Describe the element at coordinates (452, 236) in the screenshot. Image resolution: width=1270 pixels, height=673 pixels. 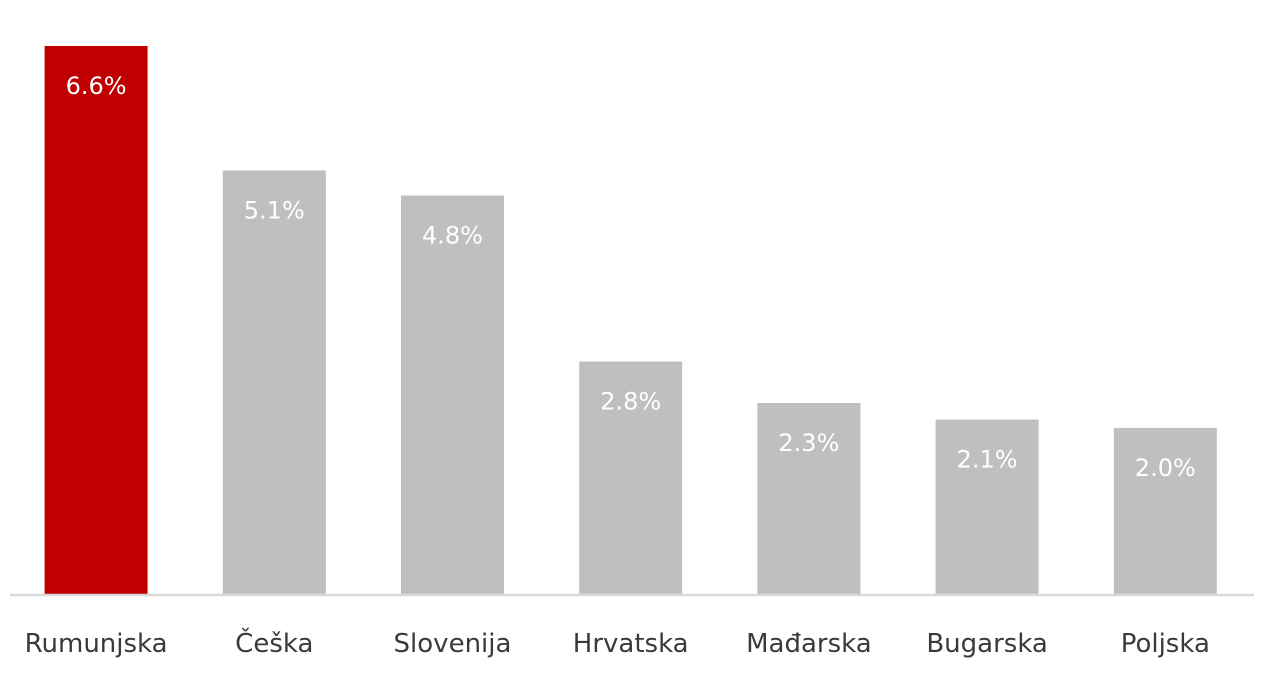
I see `bar-value-label-2: 4.8%` at that location.